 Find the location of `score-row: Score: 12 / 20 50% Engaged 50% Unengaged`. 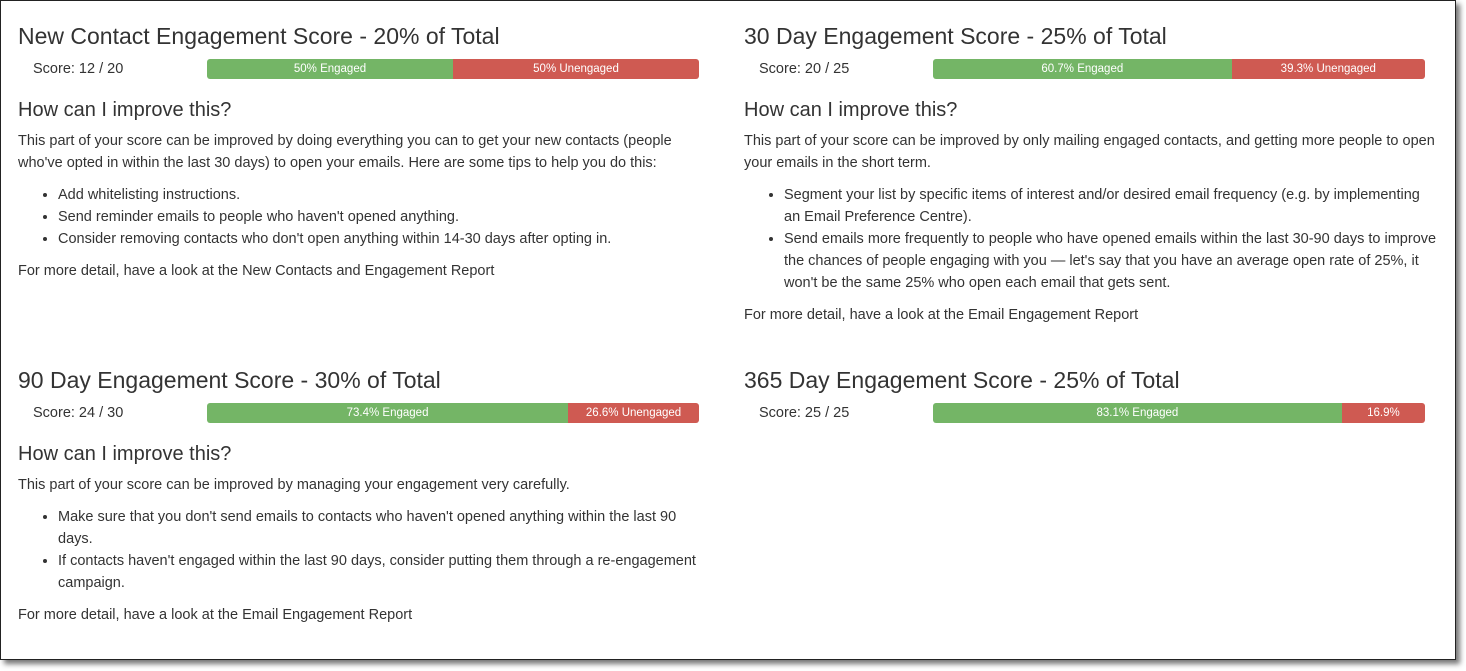

score-row: Score: 12 / 20 50% Engaged 50% Unengaged is located at coordinates (368, 69).